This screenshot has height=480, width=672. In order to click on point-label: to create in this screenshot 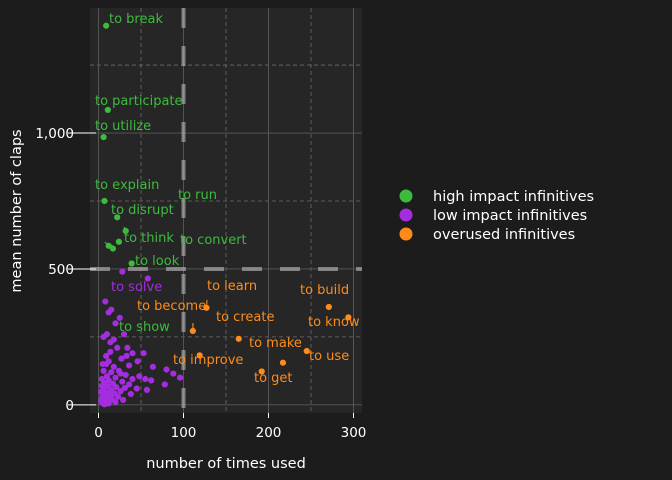, I will do `click(245, 317)`.